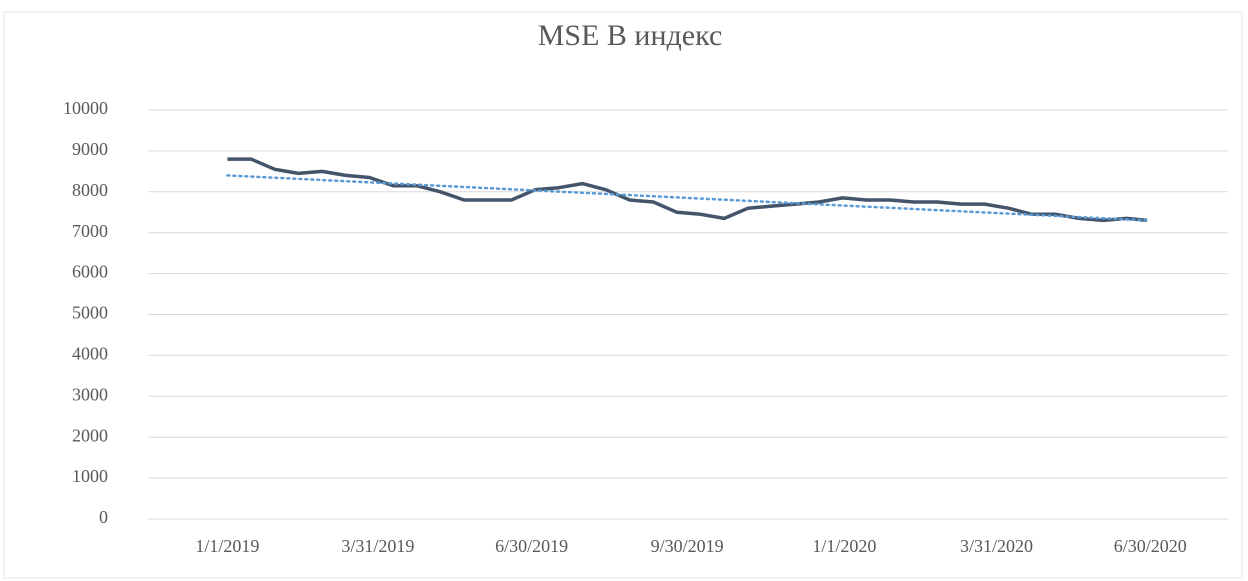  What do you see at coordinates (90, 354) in the screenshot?
I see `y-tick-label: 4000` at bounding box center [90, 354].